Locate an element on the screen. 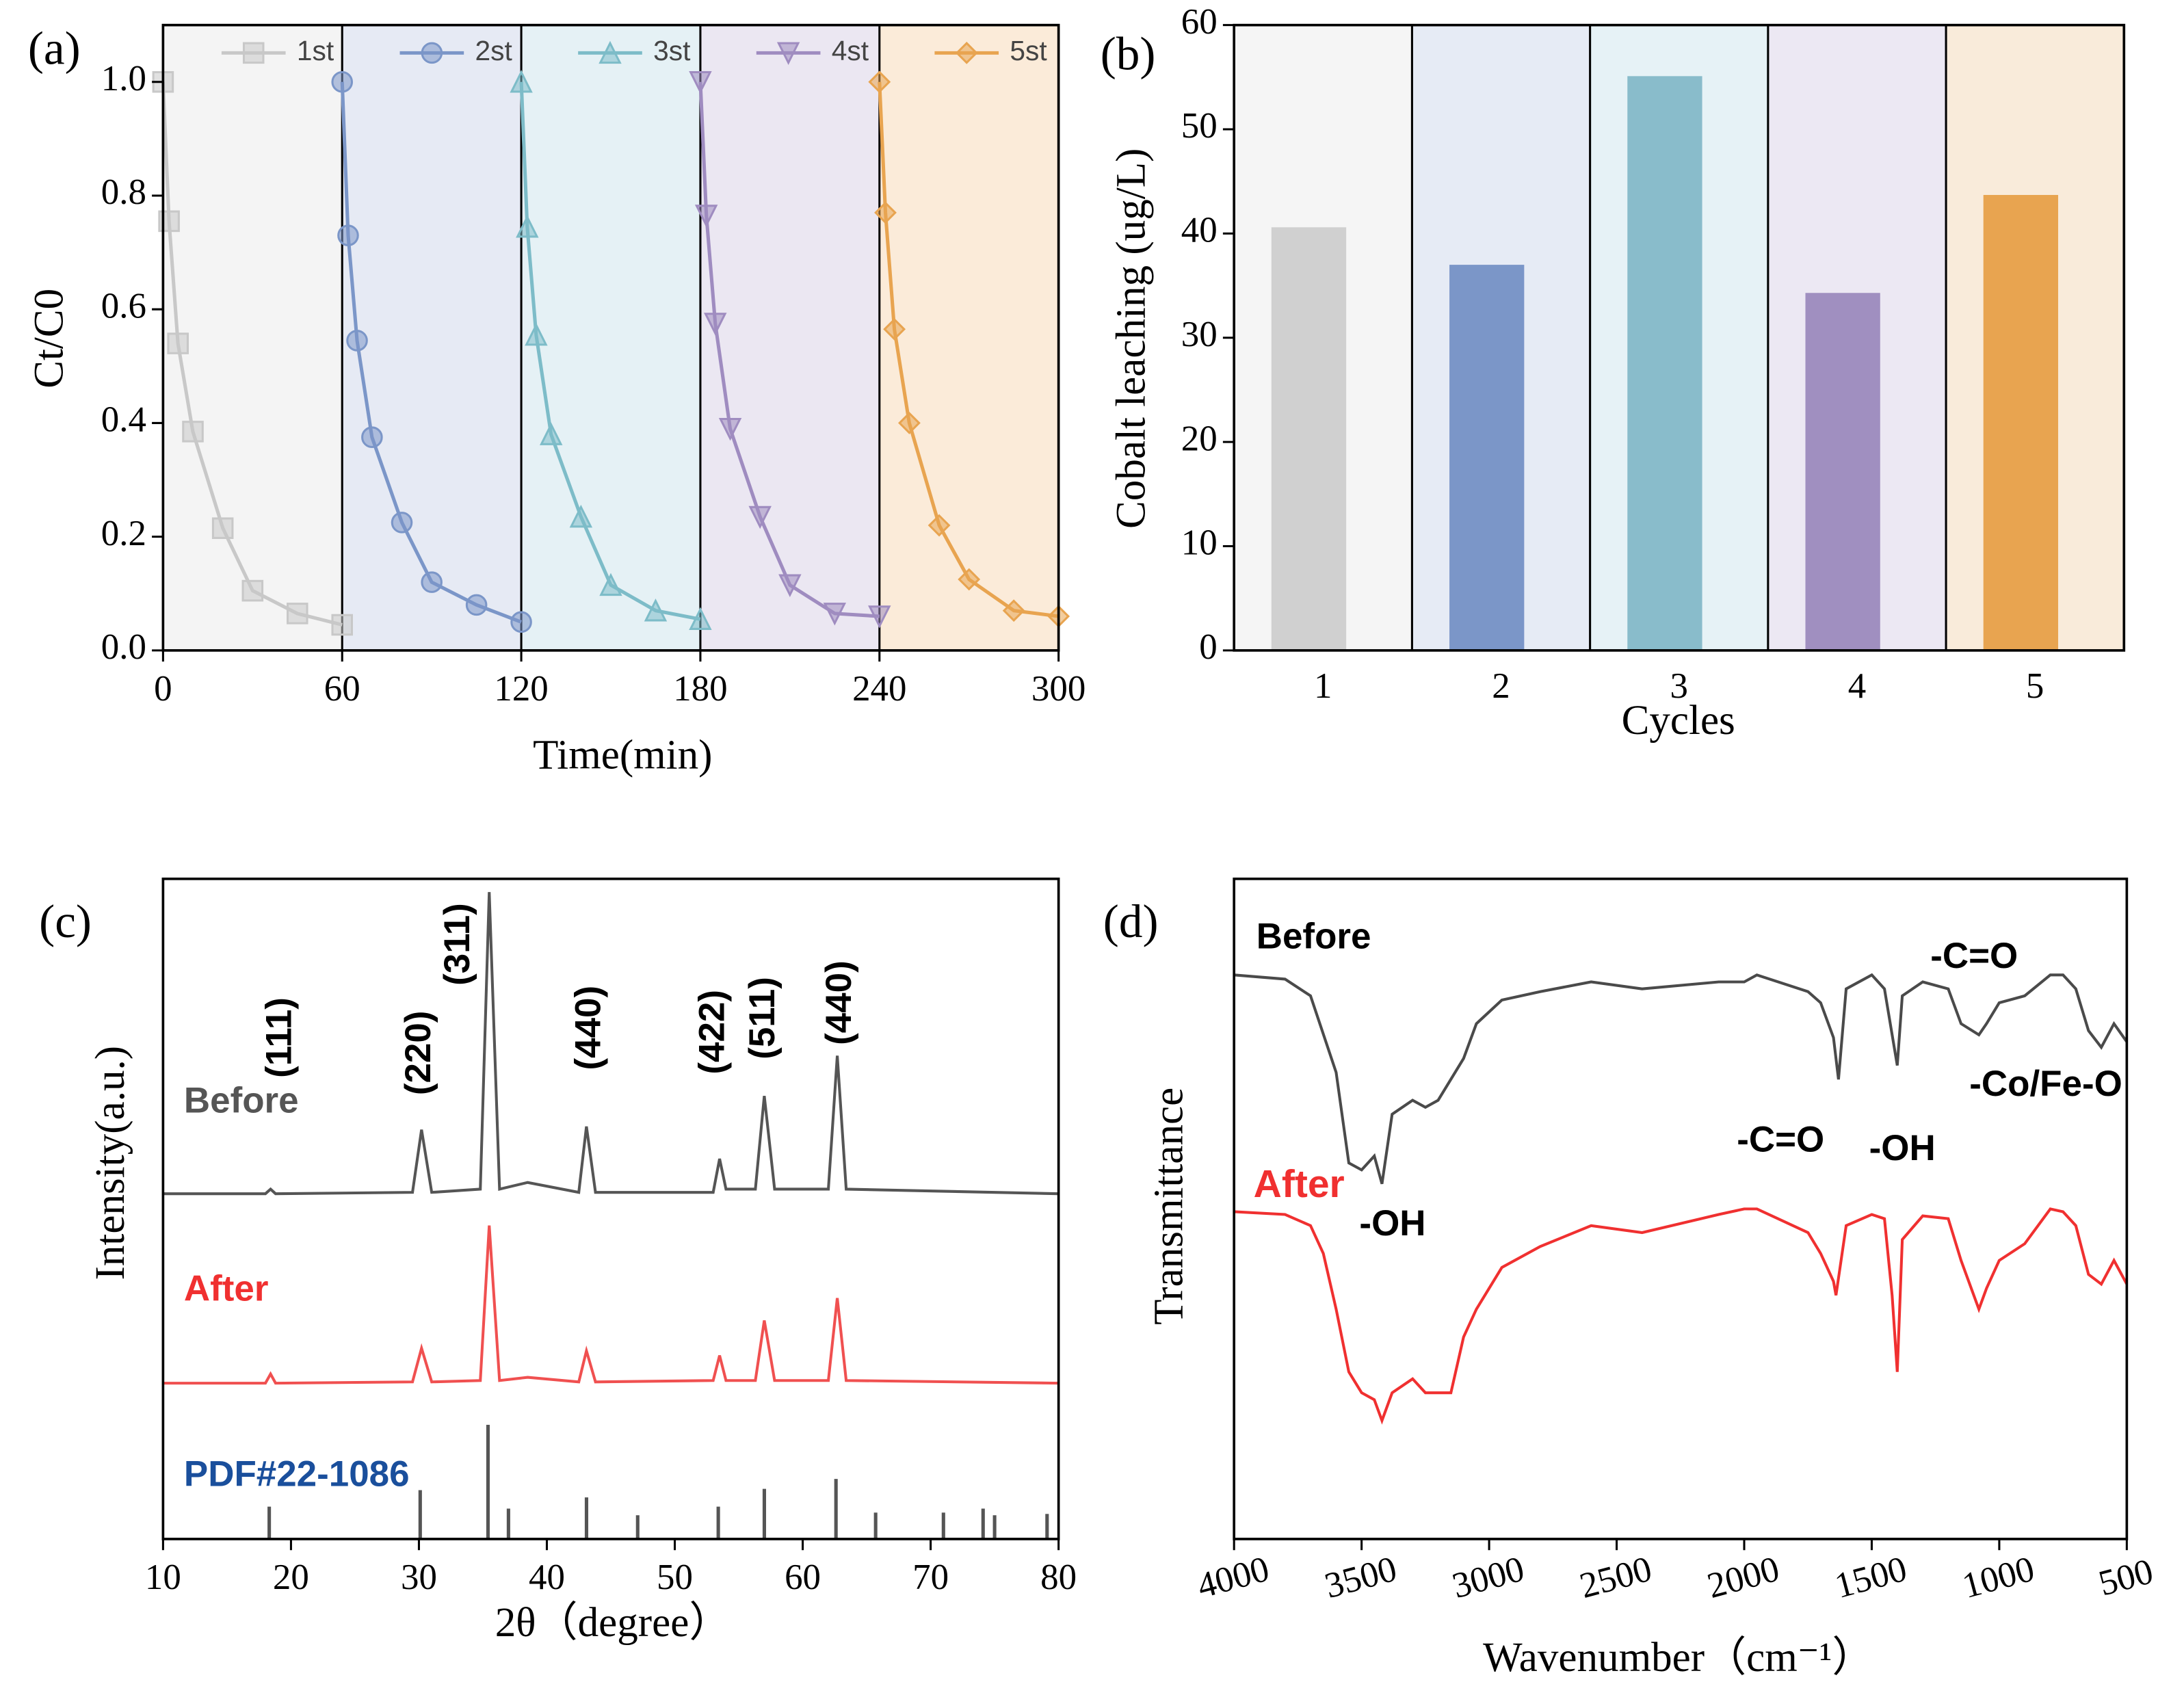 This screenshot has height=1695, width=2184. x-tick-label: 120 is located at coordinates (521, 689).